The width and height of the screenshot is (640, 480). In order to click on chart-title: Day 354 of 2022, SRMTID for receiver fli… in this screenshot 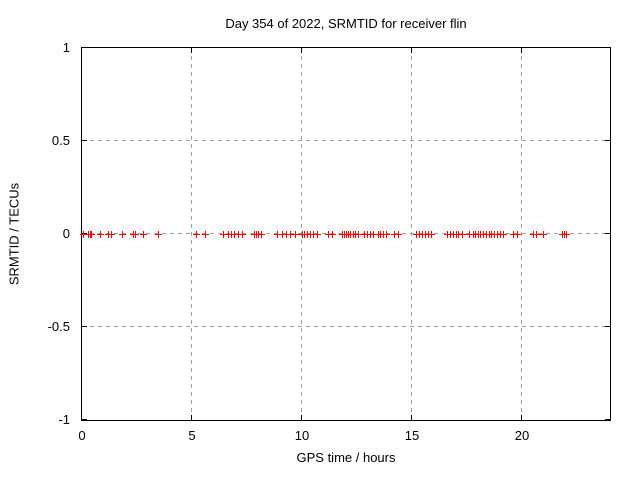, I will do `click(346, 23)`.